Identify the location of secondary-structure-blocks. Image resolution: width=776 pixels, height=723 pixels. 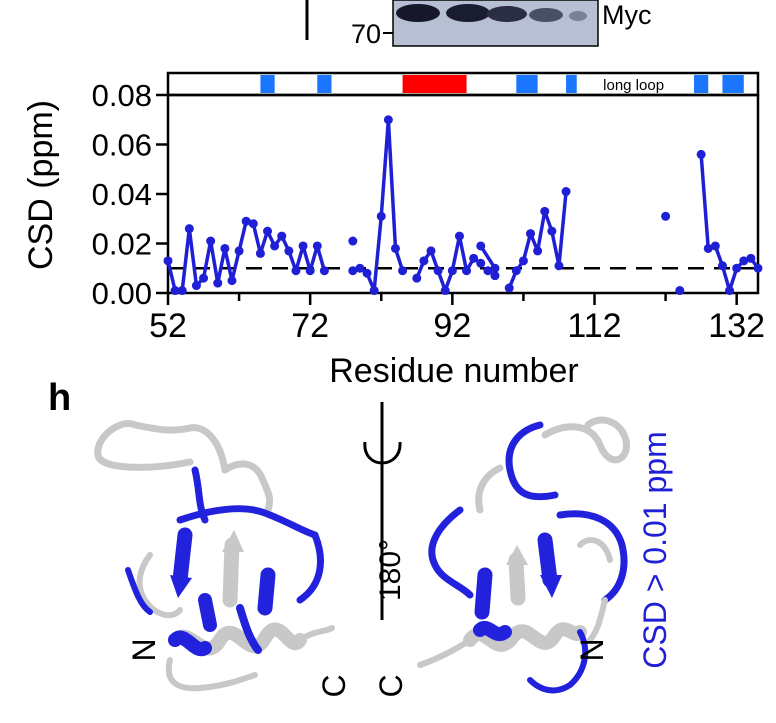
(502, 84).